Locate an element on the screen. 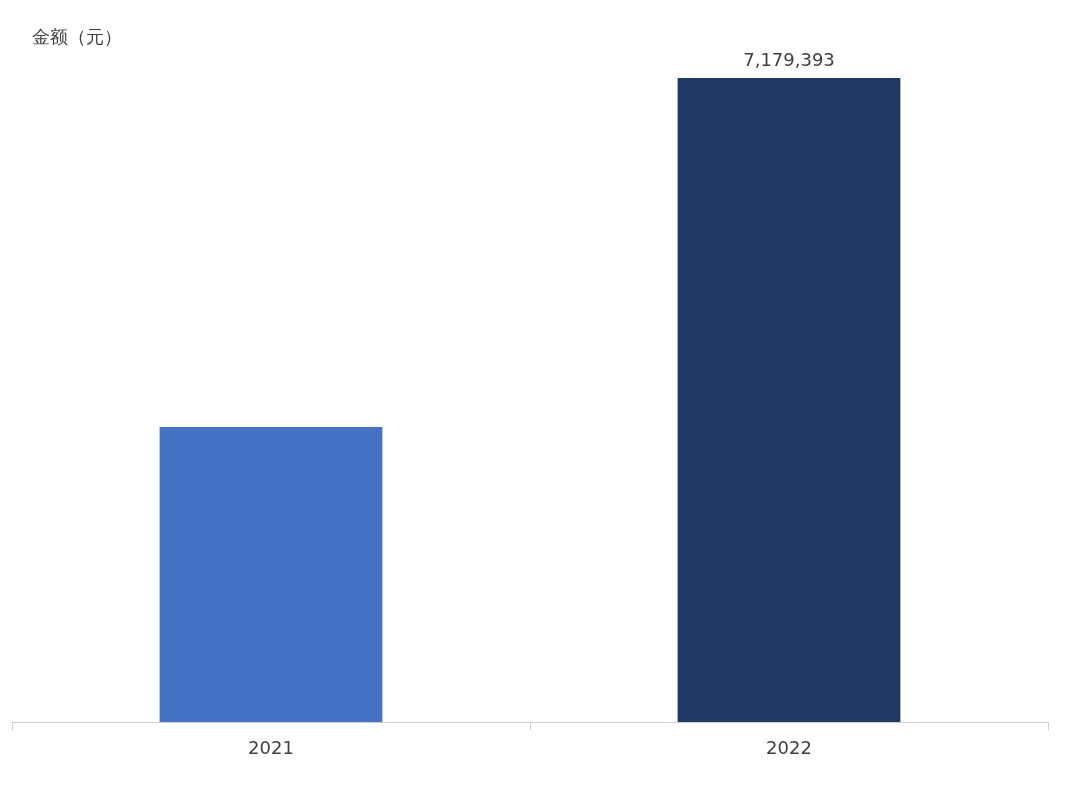  data-label: 7,179,393 is located at coordinates (789, 59).